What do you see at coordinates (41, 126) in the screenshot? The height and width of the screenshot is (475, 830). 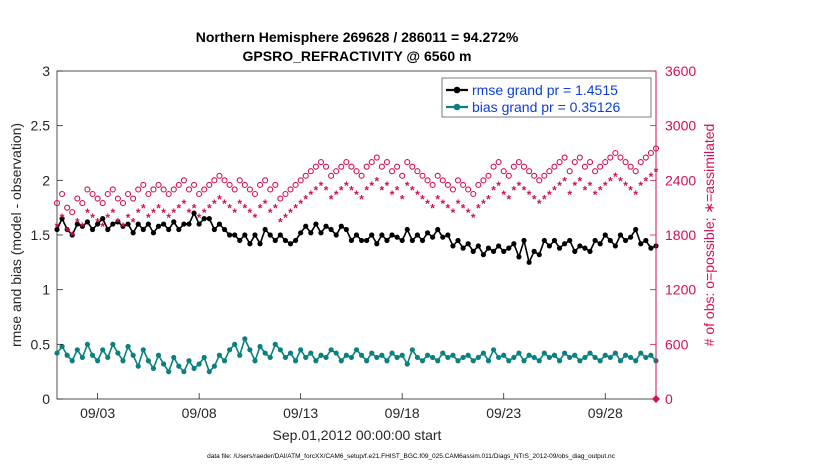 I see `y-left-tick-label: 2.5` at bounding box center [41, 126].